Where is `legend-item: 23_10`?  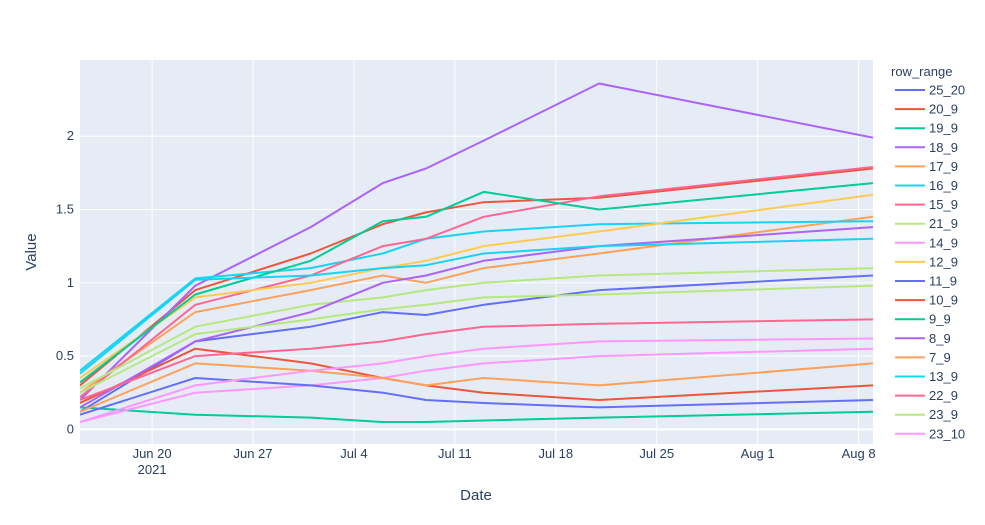
legend-item: 23_10 is located at coordinates (930, 433).